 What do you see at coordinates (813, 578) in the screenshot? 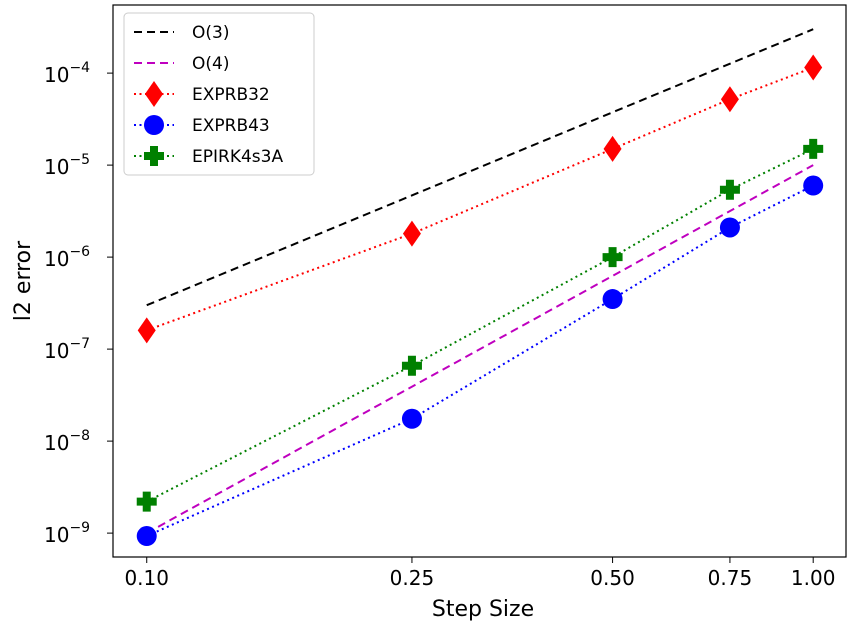
I see `x-tick-label: 1.00` at bounding box center [813, 578].